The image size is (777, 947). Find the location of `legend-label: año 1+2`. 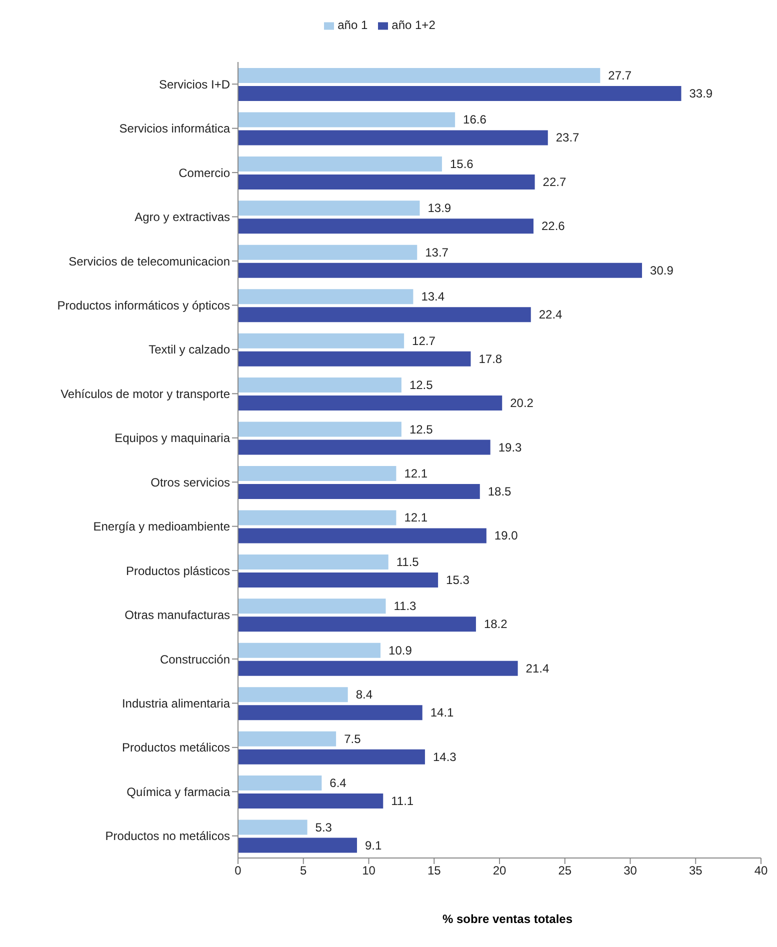

legend-label: año 1+2 is located at coordinates (414, 25).